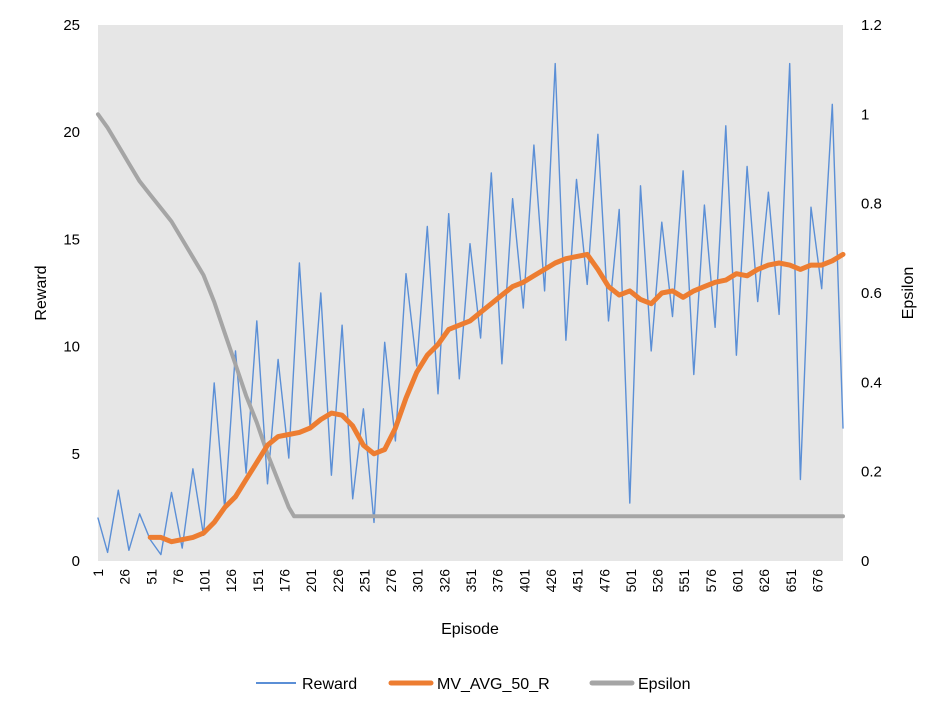  What do you see at coordinates (125, 577) in the screenshot?
I see `x-tick-label: 26` at bounding box center [125, 577].